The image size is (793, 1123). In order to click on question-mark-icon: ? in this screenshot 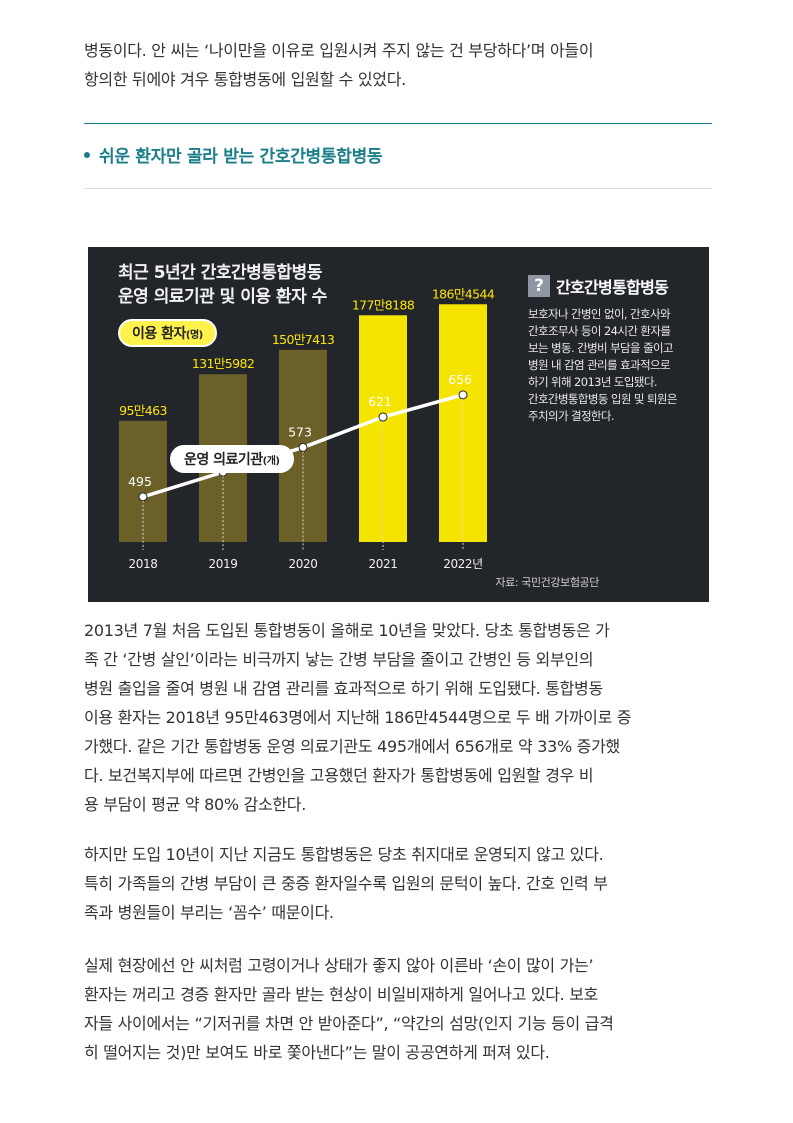, I will do `click(539, 286)`.